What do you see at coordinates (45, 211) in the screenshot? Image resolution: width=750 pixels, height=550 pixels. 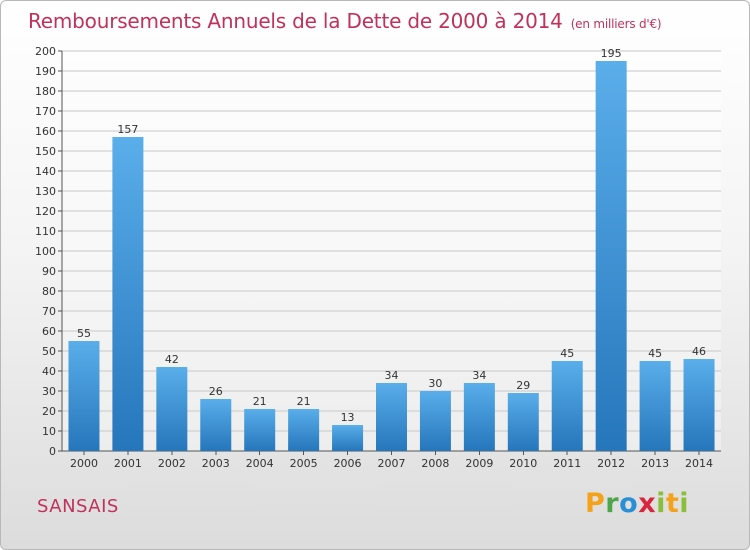 I see `y-tick-label: 120` at bounding box center [45, 211].